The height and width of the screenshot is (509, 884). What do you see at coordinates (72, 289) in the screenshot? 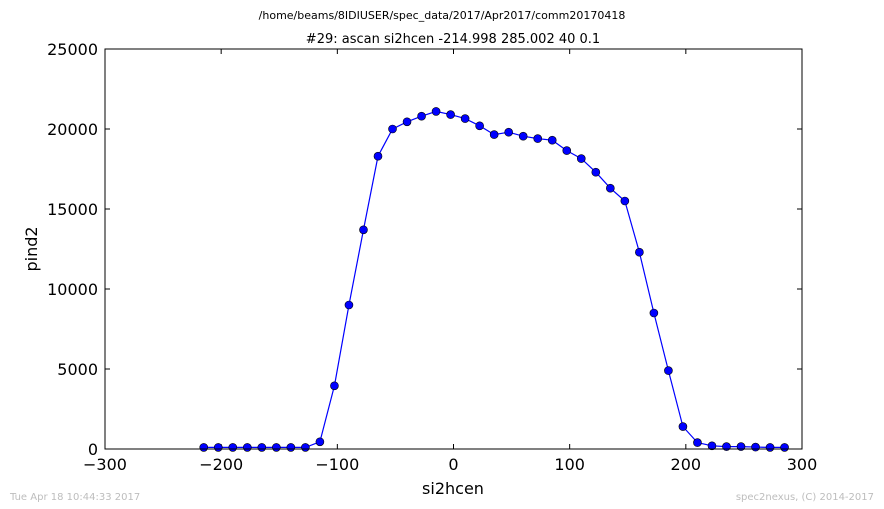
I see `y-tick-label: 10000` at bounding box center [72, 289].